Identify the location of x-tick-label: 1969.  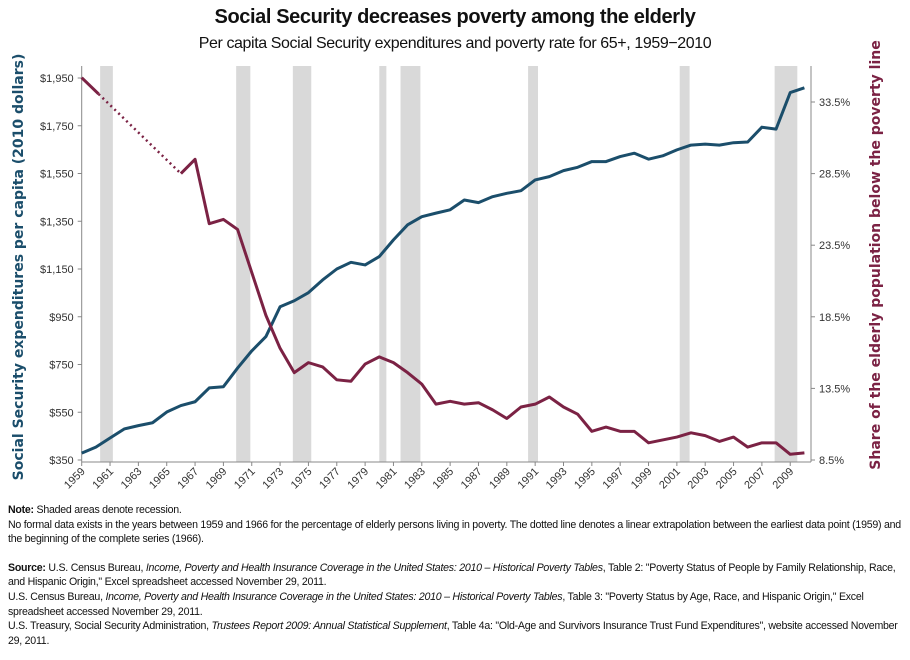
(217, 479).